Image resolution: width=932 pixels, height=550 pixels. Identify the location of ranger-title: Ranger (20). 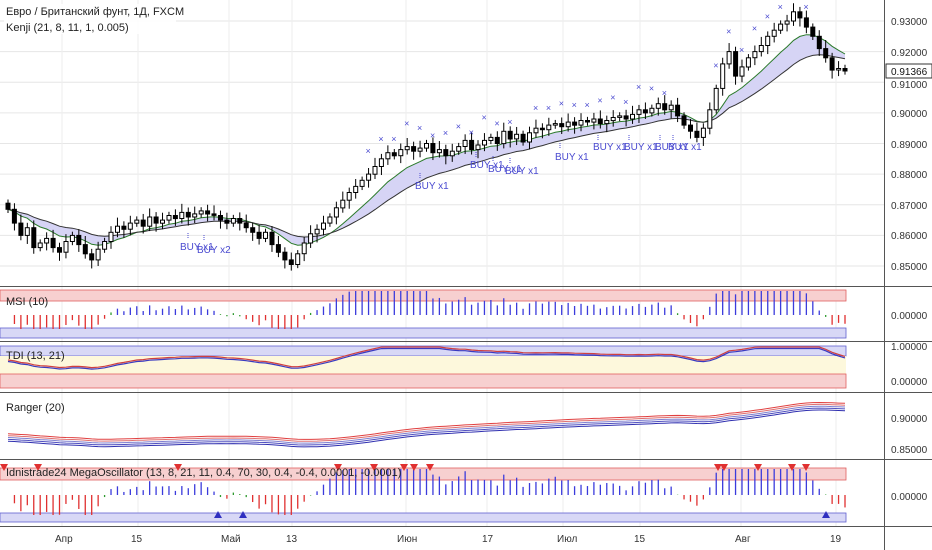
(35, 408).